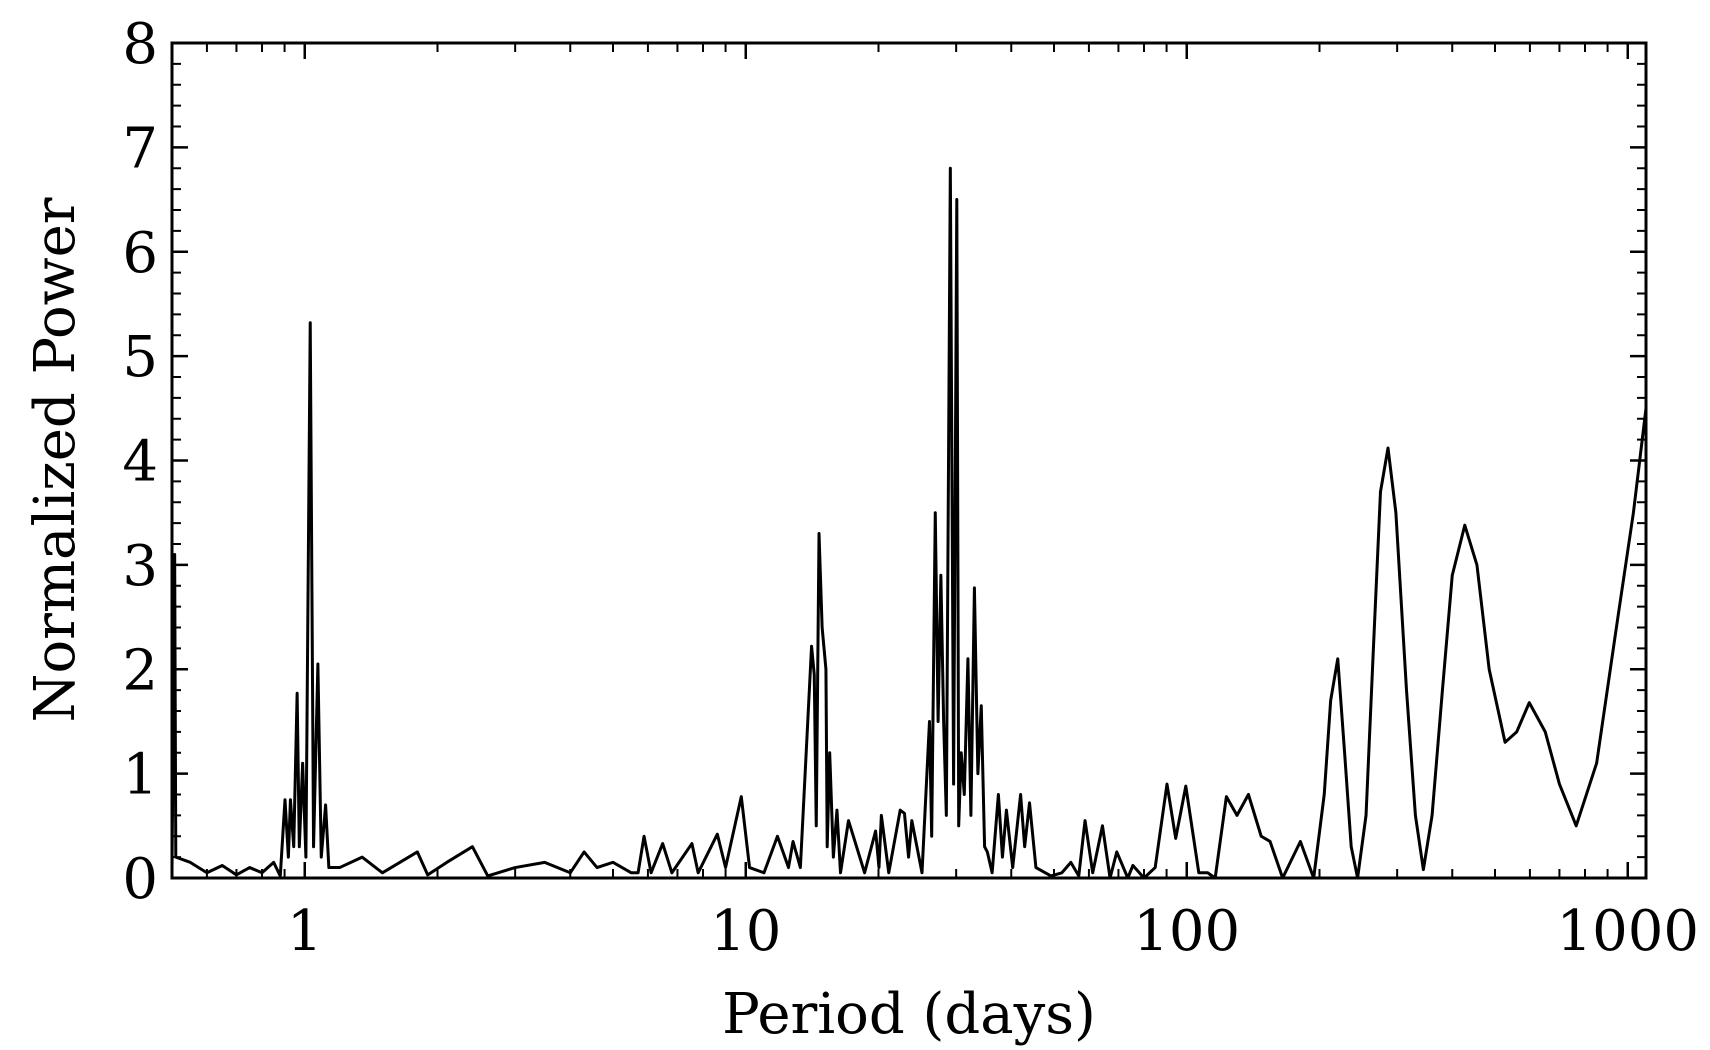  What do you see at coordinates (140, 148) in the screenshot?
I see `y-tick-label: 7` at bounding box center [140, 148].